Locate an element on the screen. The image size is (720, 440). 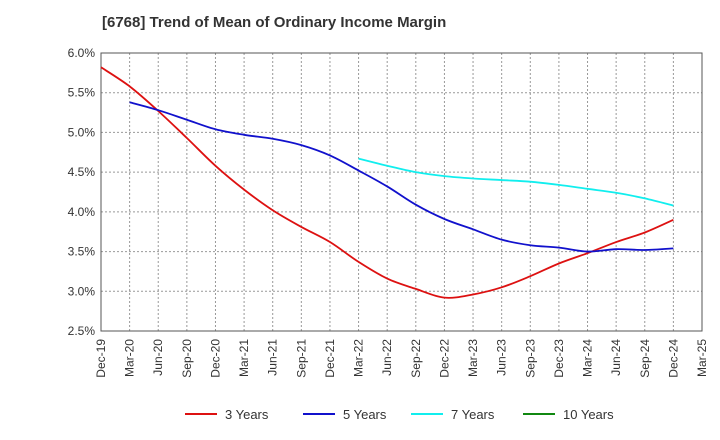
y-tick-label: 6.0% is located at coordinates (82, 53).